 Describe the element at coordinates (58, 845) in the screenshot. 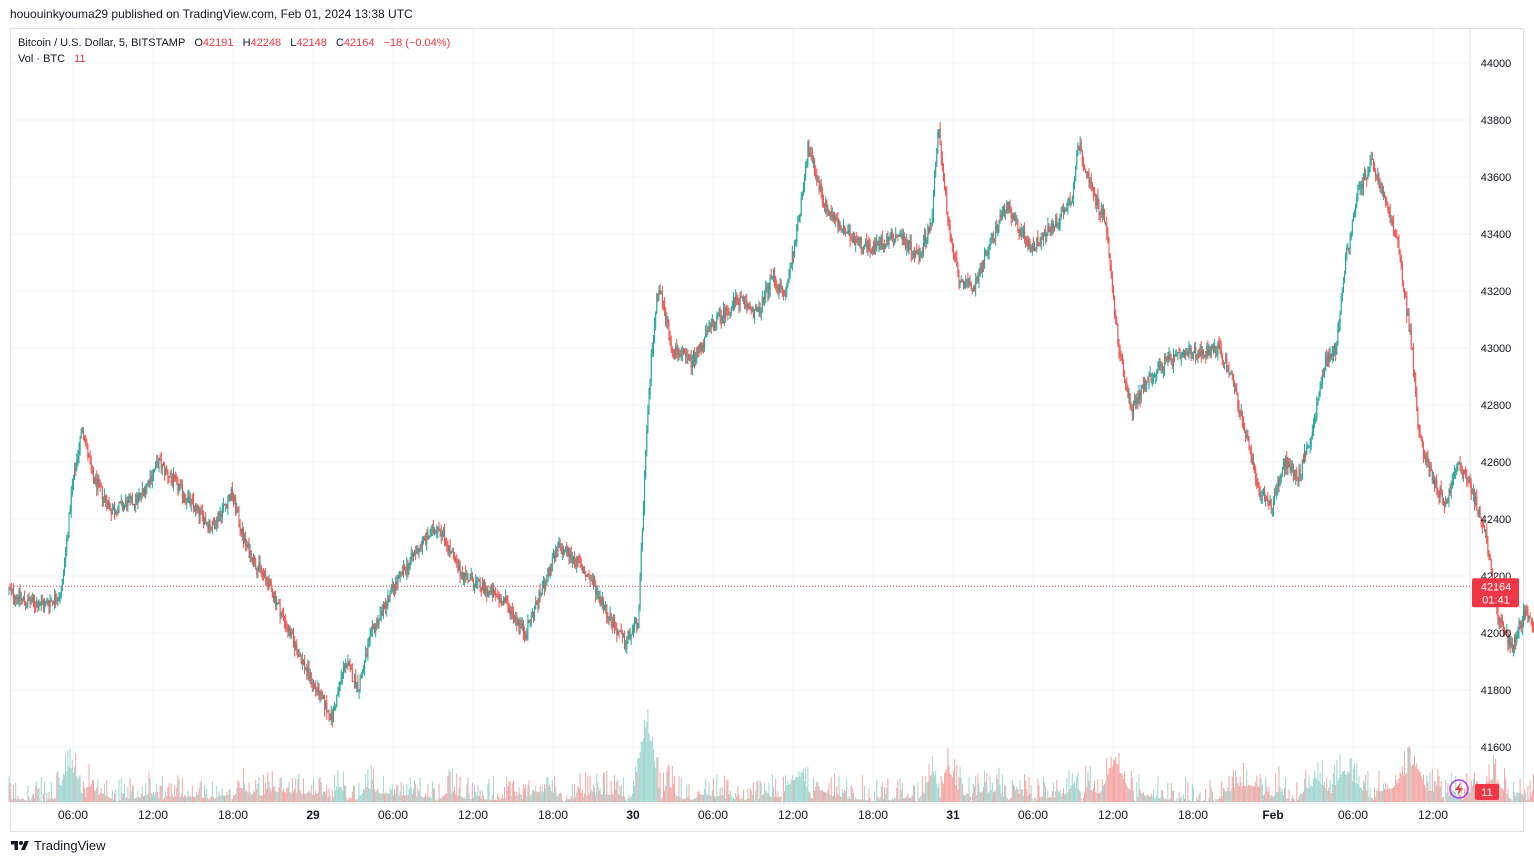

I see `tradingview-footer: TradingView` at that location.